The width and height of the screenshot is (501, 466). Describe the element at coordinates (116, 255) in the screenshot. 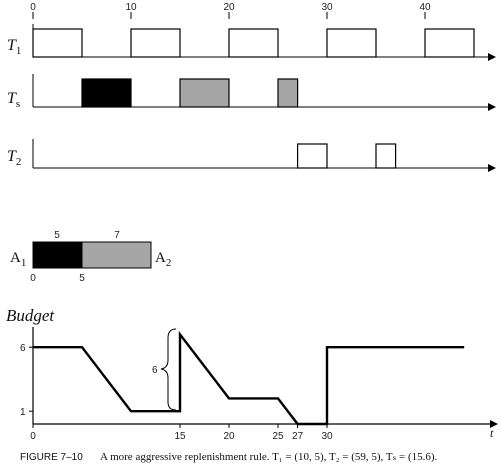

I see `account-a2-segment` at that location.